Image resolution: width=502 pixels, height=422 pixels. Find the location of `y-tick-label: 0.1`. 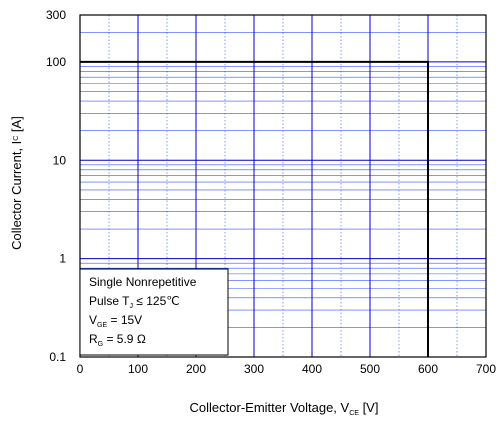

y-tick-label: 0.1 is located at coordinates (57, 357).